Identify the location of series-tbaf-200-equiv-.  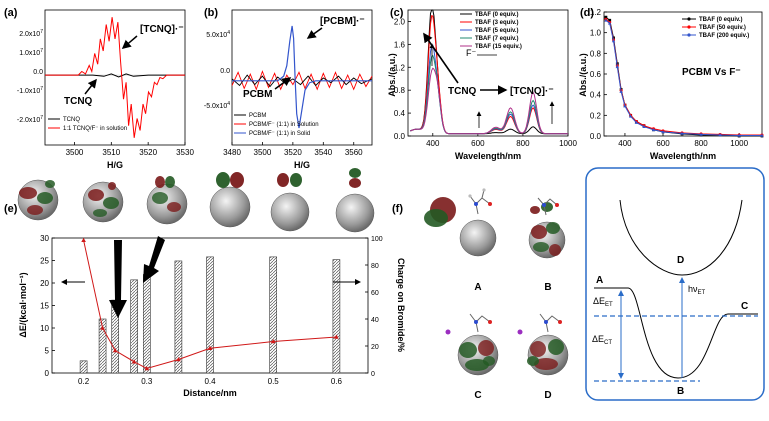
(683, 77).